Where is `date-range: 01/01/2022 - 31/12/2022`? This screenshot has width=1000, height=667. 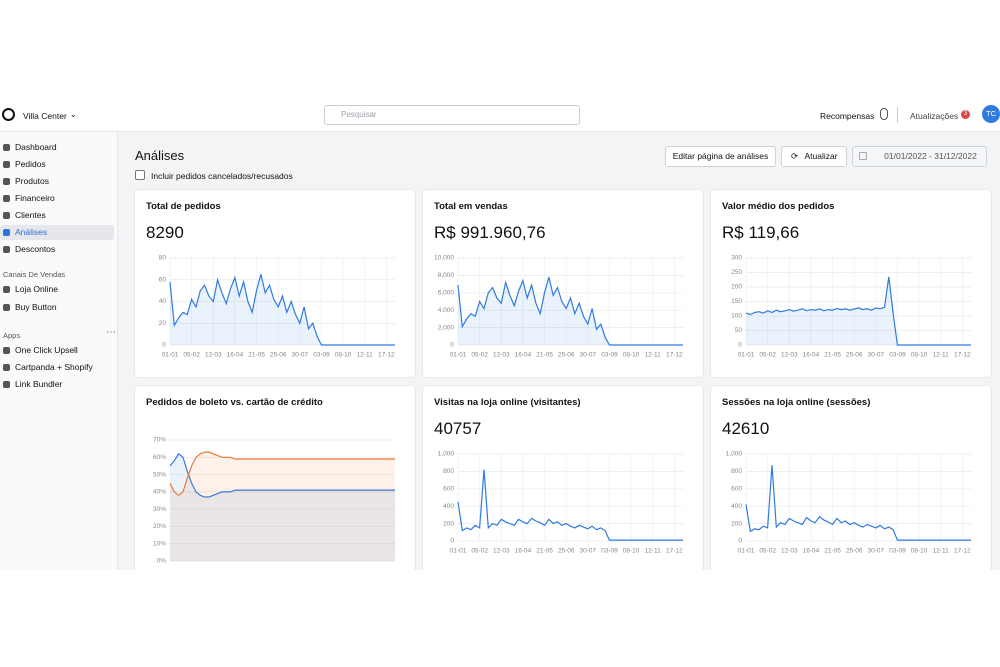
date-range: 01/01/2022 - 31/12/2022 is located at coordinates (919, 156).